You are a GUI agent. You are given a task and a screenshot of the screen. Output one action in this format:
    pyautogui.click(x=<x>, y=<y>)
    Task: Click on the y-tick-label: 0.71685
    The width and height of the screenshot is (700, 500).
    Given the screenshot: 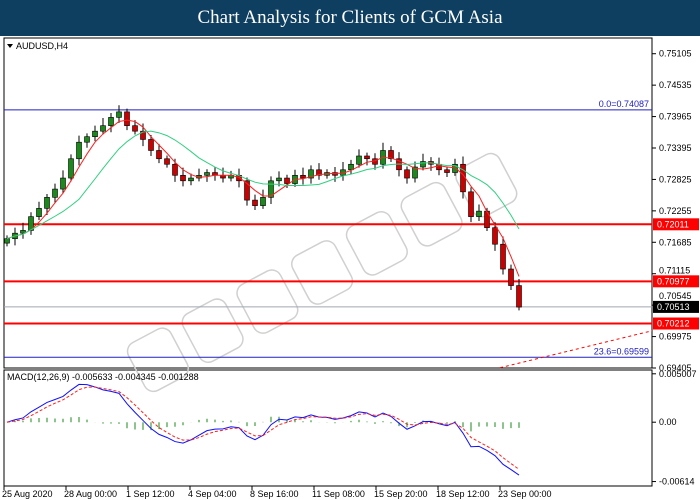 What is the action you would take?
    pyautogui.click(x=675, y=242)
    